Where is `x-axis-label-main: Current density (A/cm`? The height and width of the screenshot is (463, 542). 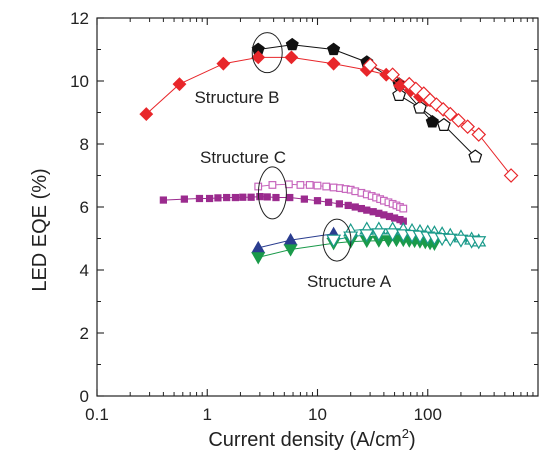 x-axis-label-main: Current density (A/cm is located at coordinates (304, 440).